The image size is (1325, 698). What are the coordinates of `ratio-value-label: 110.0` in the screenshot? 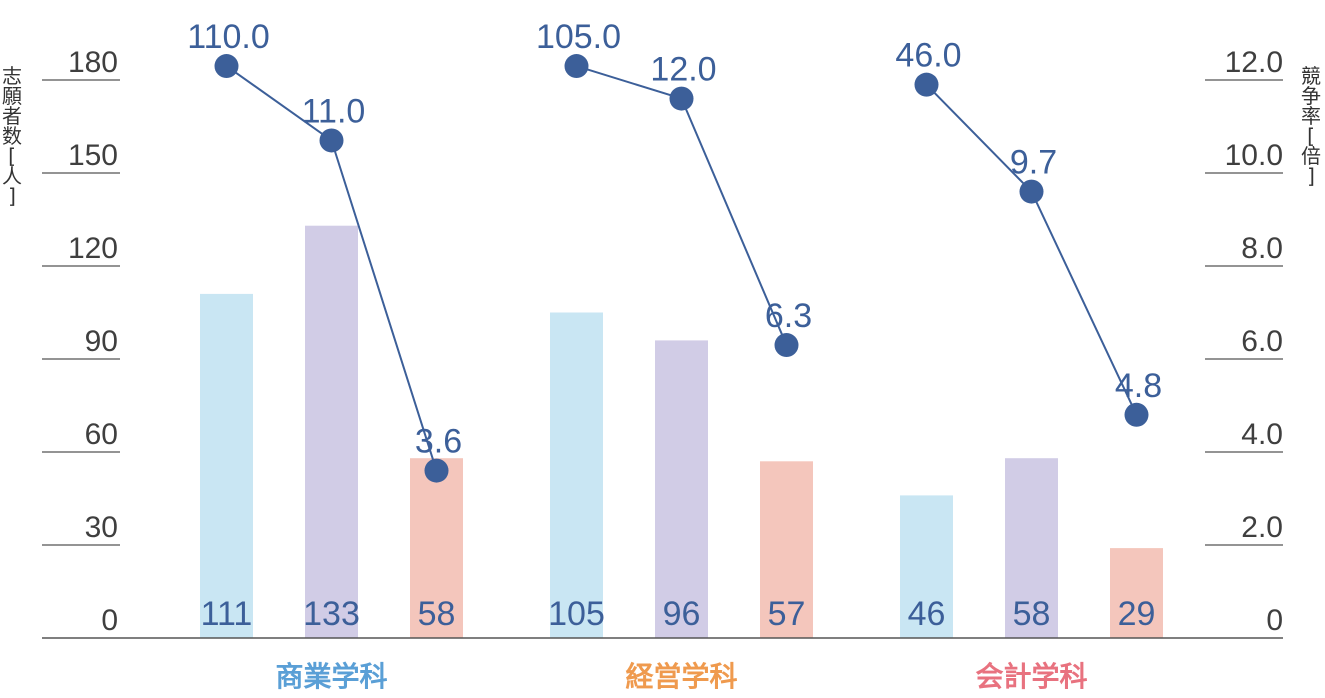 It's located at (228, 37).